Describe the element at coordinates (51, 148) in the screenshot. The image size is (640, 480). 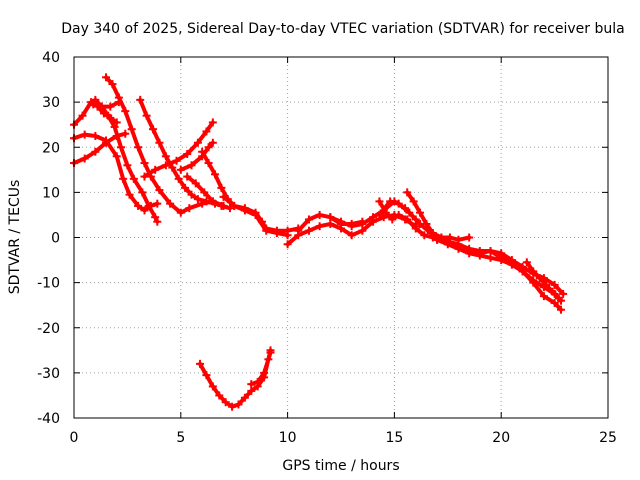
I see `y-tick-label: 20` at that location.